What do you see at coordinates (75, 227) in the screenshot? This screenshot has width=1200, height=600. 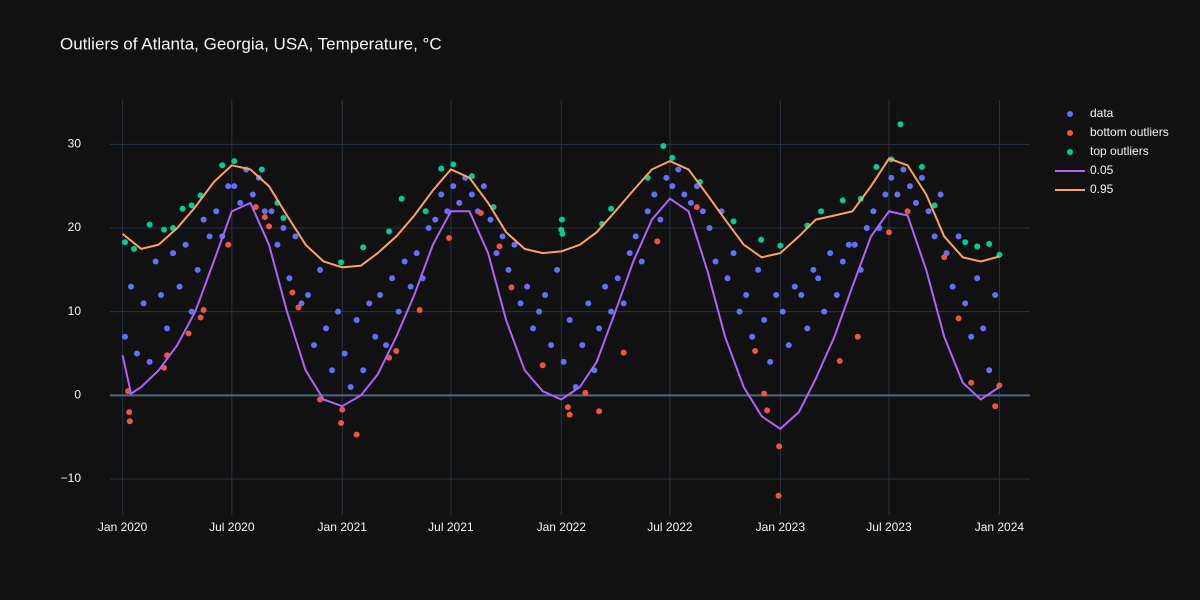 I see `y-tick-label: 20` at bounding box center [75, 227].